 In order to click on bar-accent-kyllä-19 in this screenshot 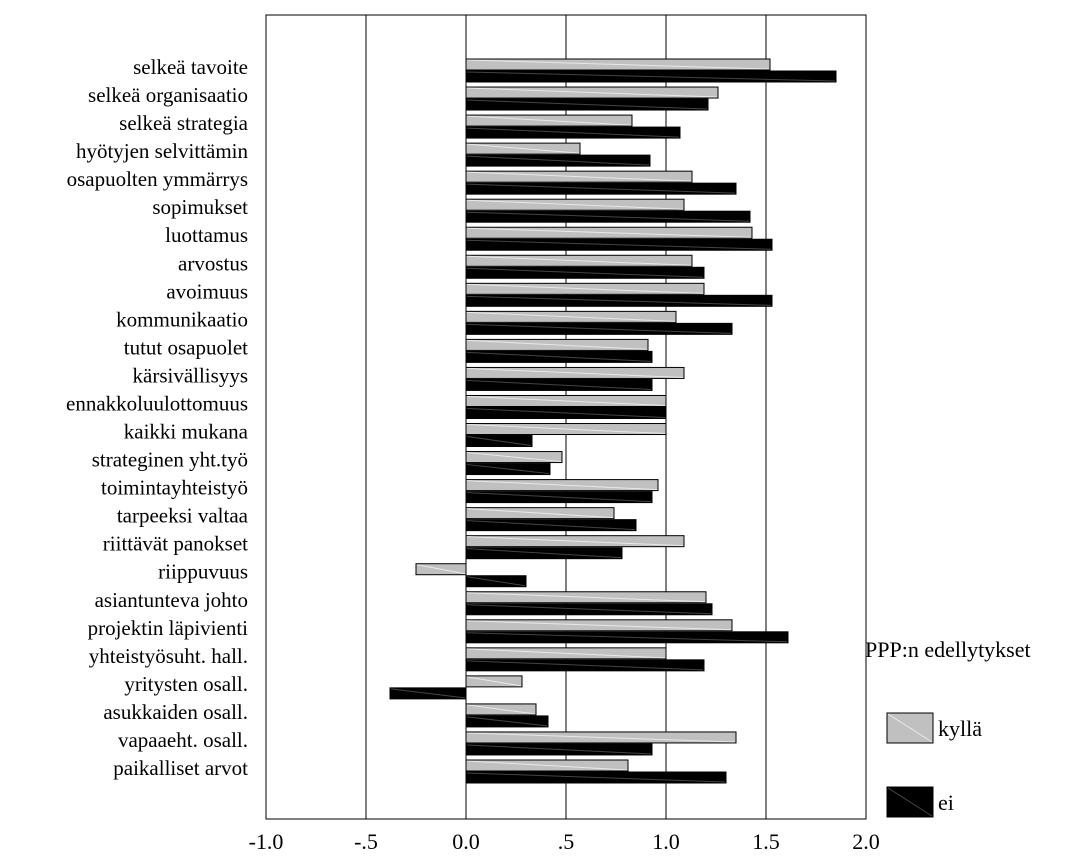, I will do `click(586, 597)`.